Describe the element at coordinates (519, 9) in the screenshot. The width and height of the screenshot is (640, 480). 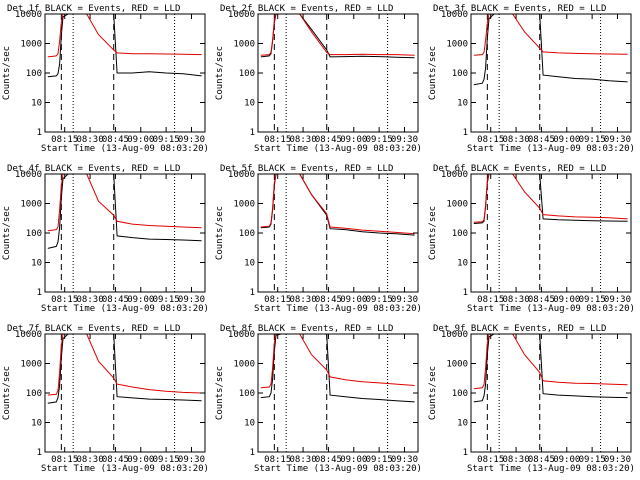
I see `panel-title: Det_3f BLACK = Events, RED = LLD` at that location.